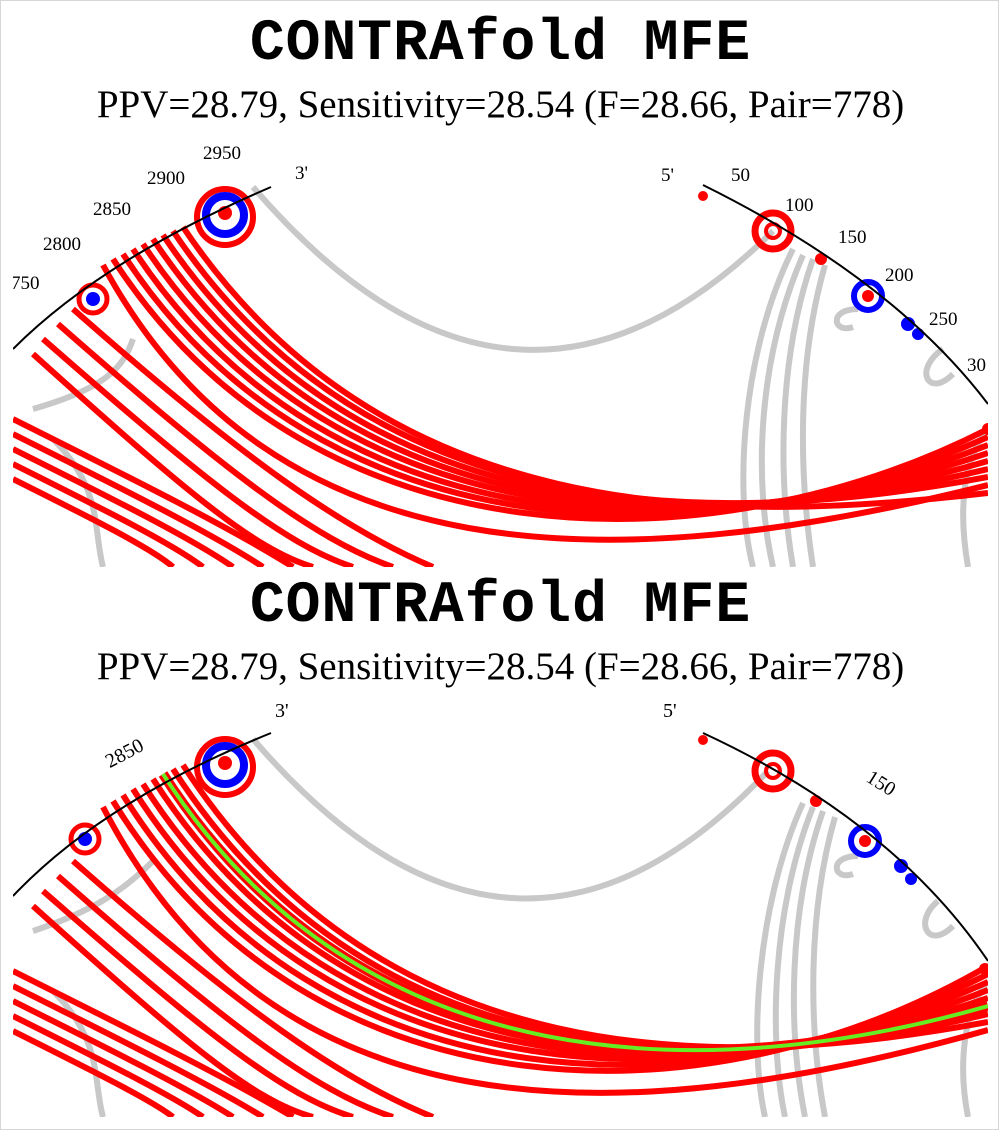 This screenshot has width=999, height=1130. What do you see at coordinates (943, 319) in the screenshot?
I see `top-tick-label: 250` at bounding box center [943, 319].